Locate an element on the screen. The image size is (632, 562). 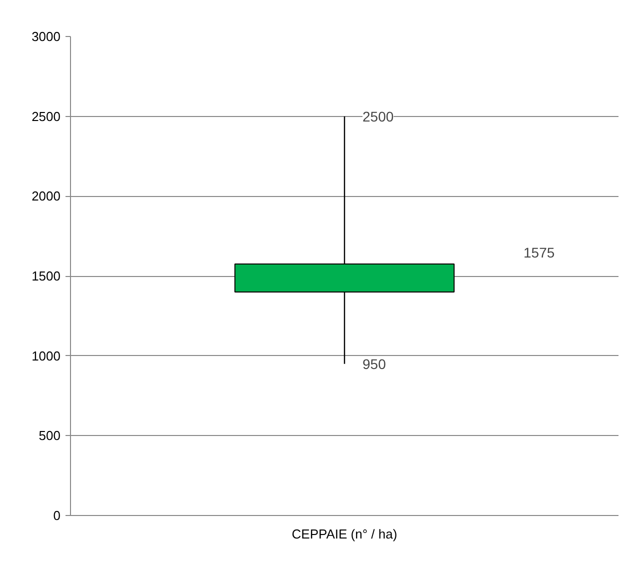
y-tick-label: 2500 is located at coordinates (46, 116).